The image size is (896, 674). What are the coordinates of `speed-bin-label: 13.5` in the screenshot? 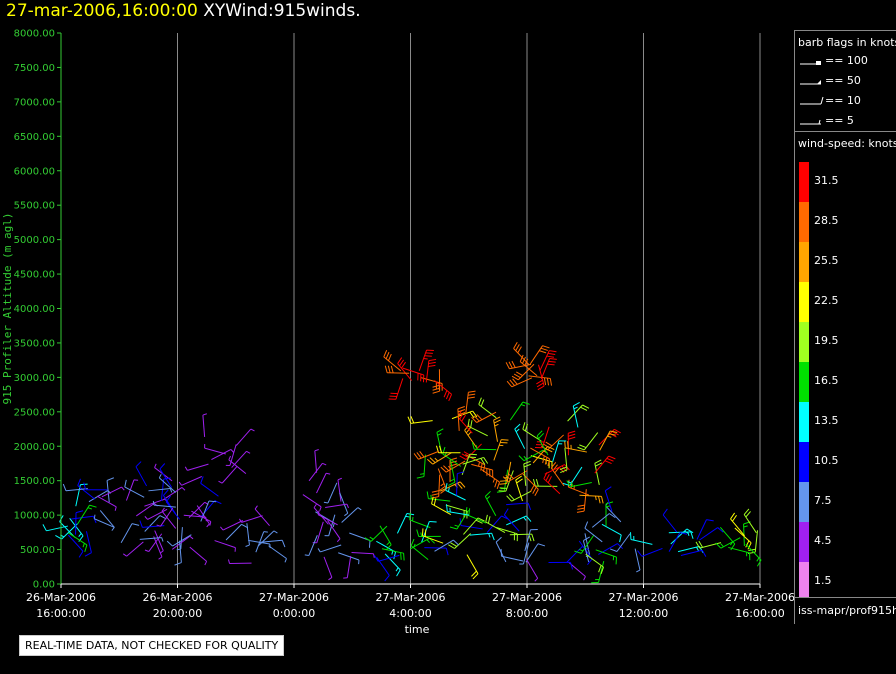 It's located at (826, 420).